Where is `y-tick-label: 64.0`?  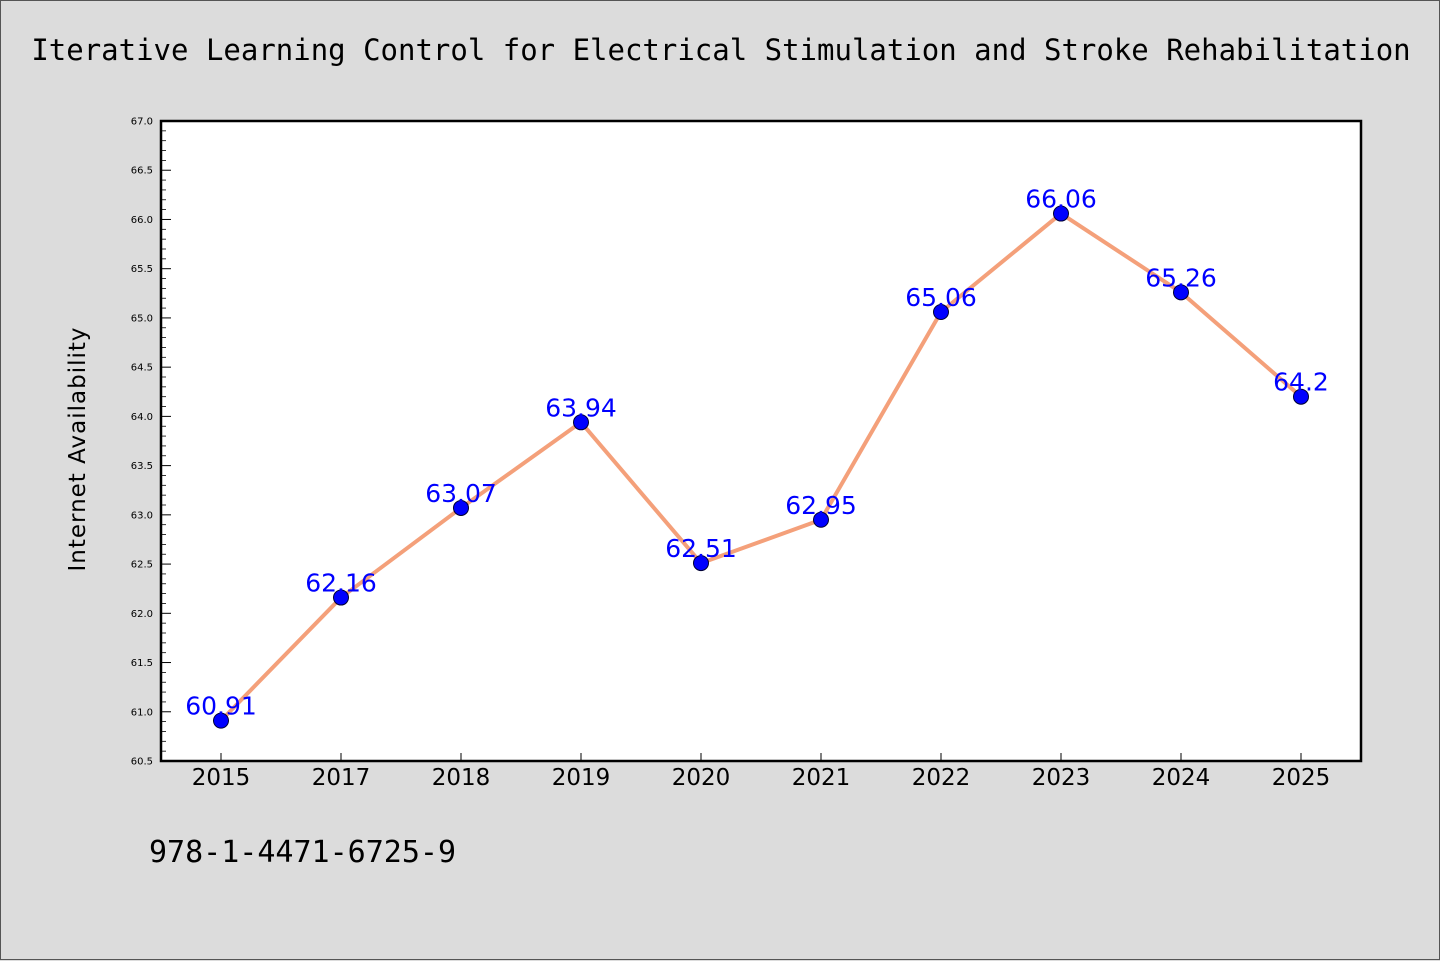 y-tick-label: 64.0 is located at coordinates (142, 417).